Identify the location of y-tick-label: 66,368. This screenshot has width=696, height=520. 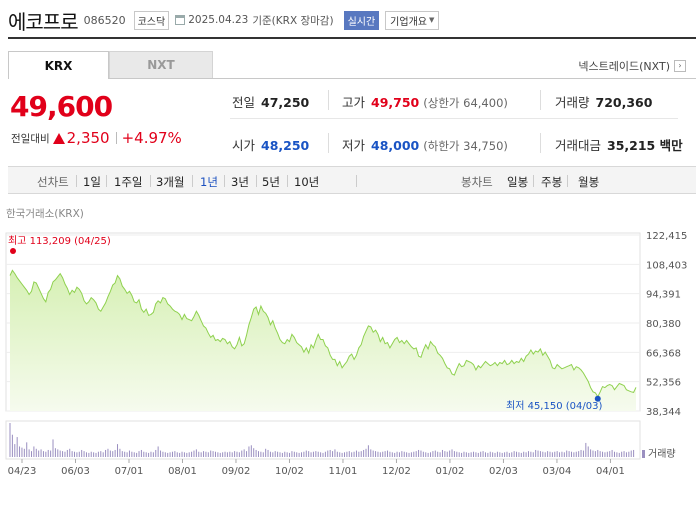
(663, 353).